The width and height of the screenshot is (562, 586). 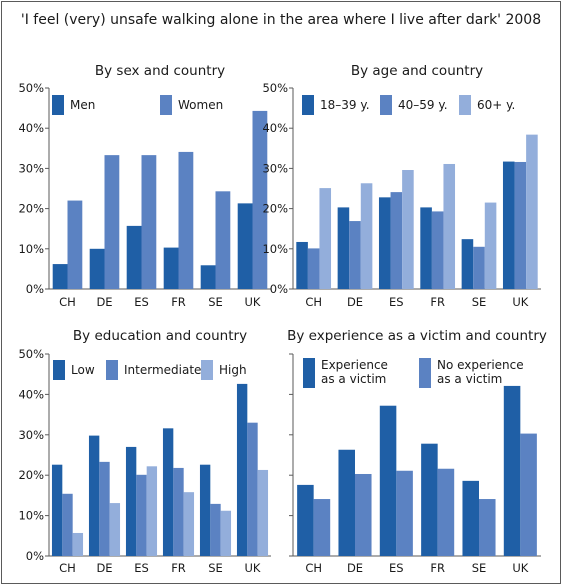 I want to click on y-tick-label: 30%, so click(x=31, y=435).